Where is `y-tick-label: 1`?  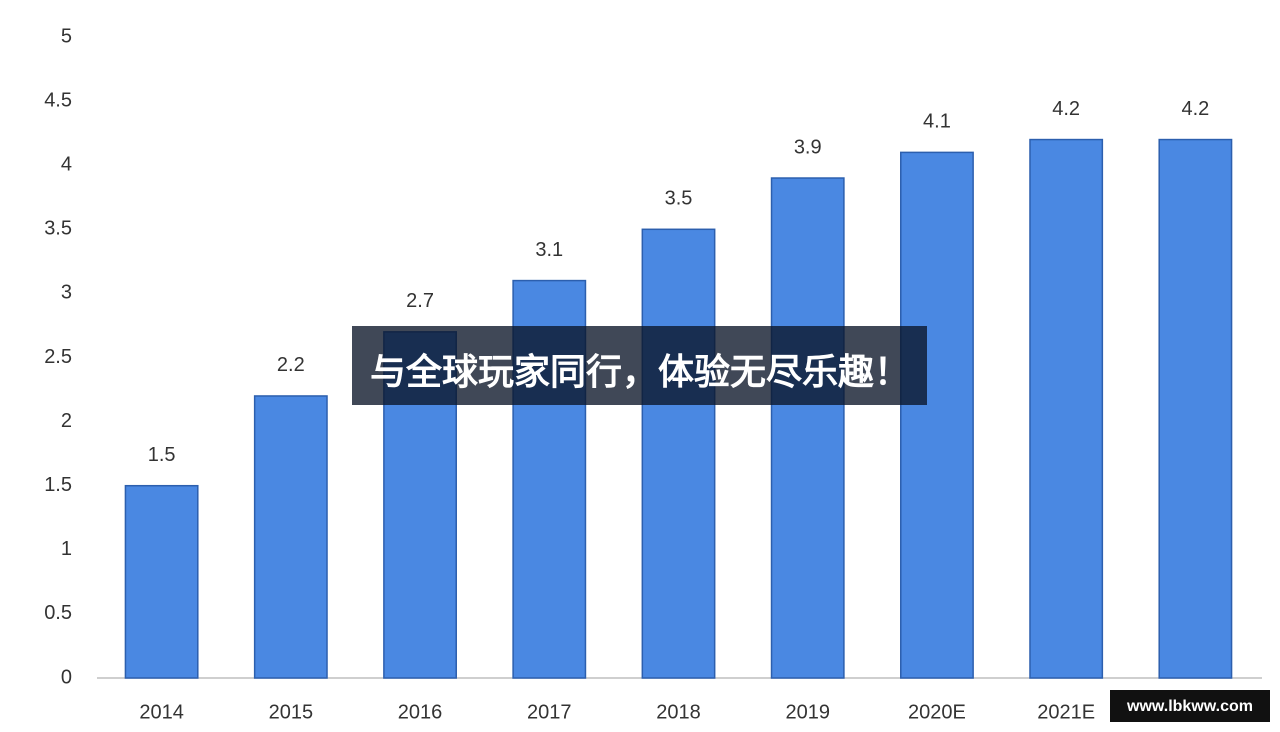 y-tick-label: 1 is located at coordinates (66, 549).